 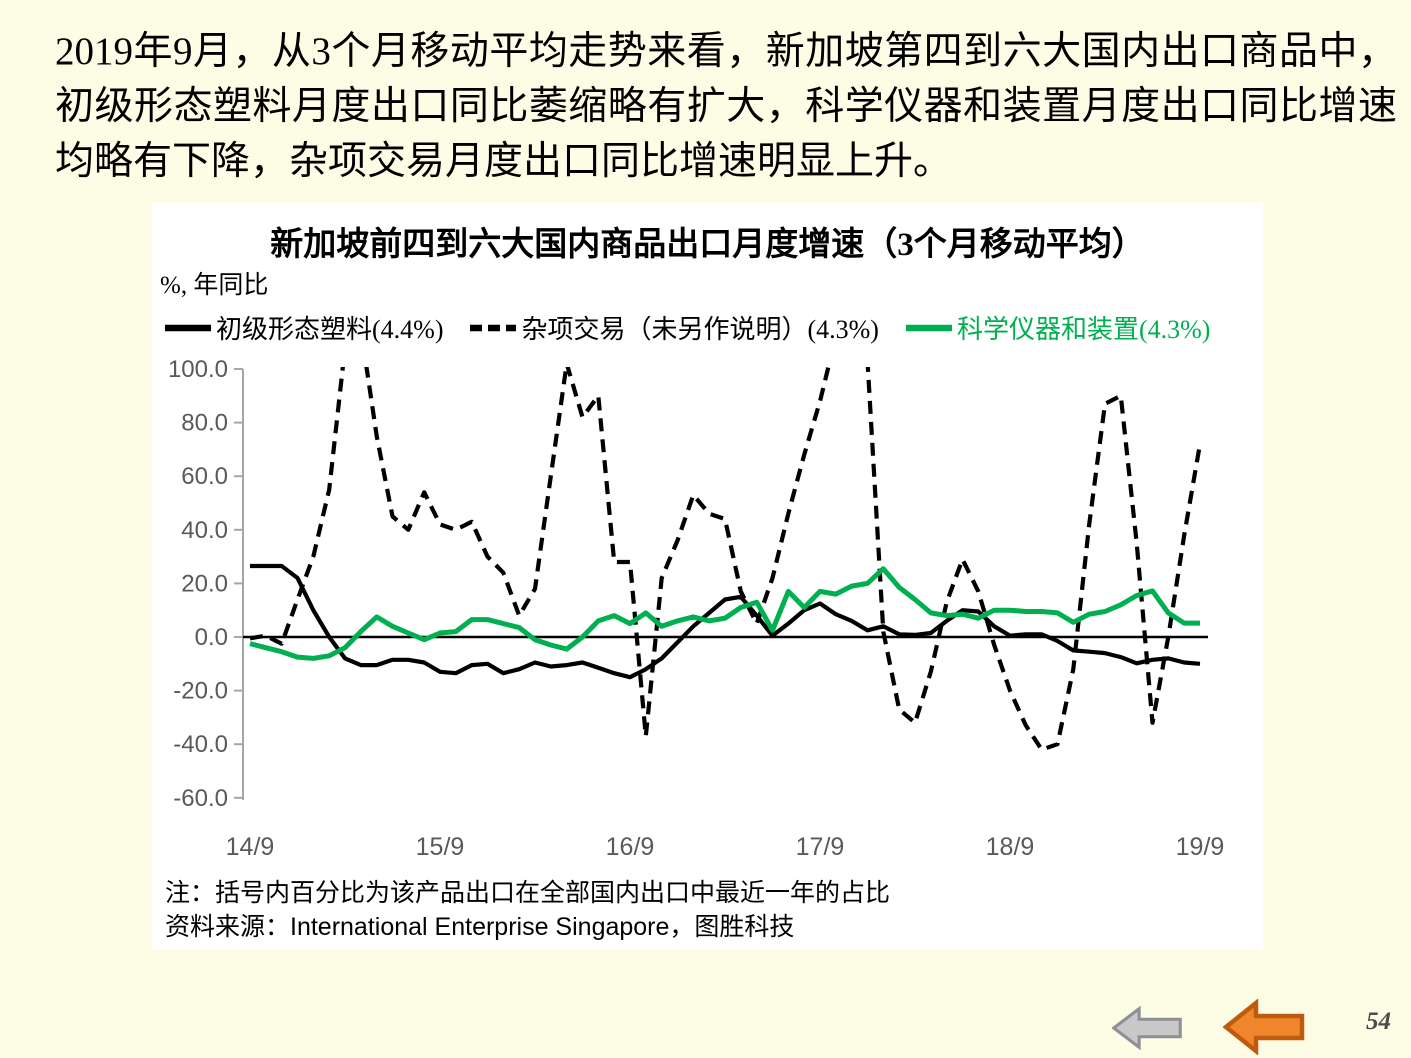 I want to click on series-line-scientific-instruments, so click(x=724, y=613).